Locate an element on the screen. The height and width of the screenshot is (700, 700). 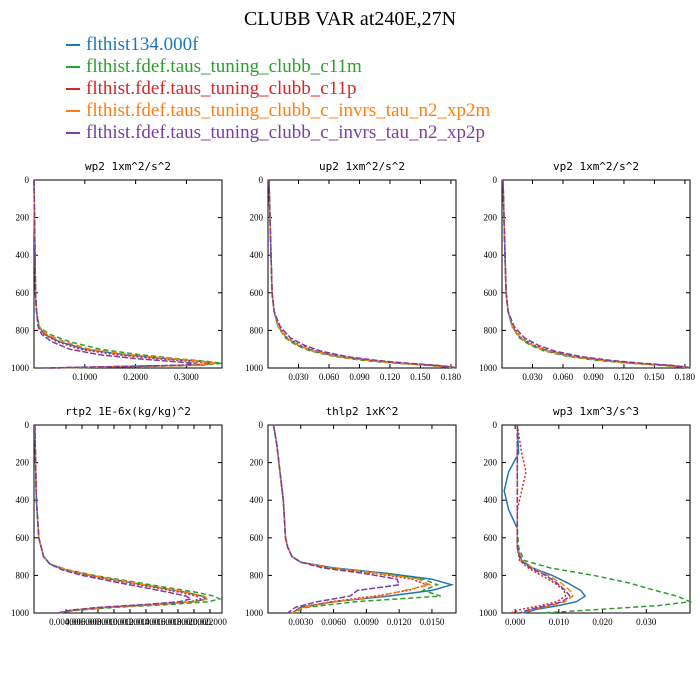
legend-item: flthist.fdef.taus_tuning_clubb_c11m is located at coordinates (278, 67).